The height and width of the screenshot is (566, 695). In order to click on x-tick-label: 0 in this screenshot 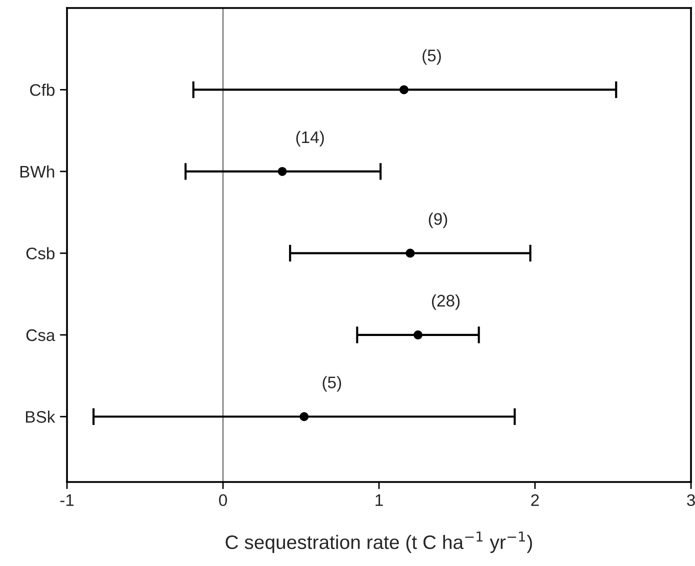, I will do `click(223, 500)`.